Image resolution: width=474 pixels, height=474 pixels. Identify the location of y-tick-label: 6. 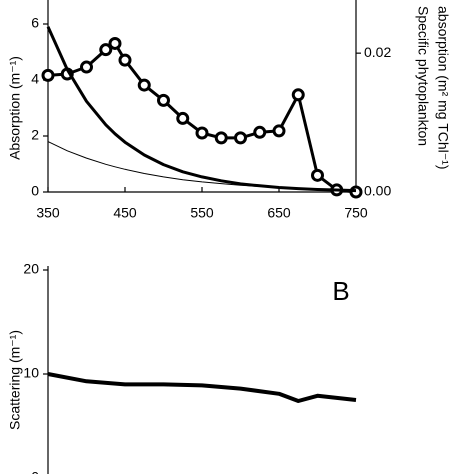
(35, 23).